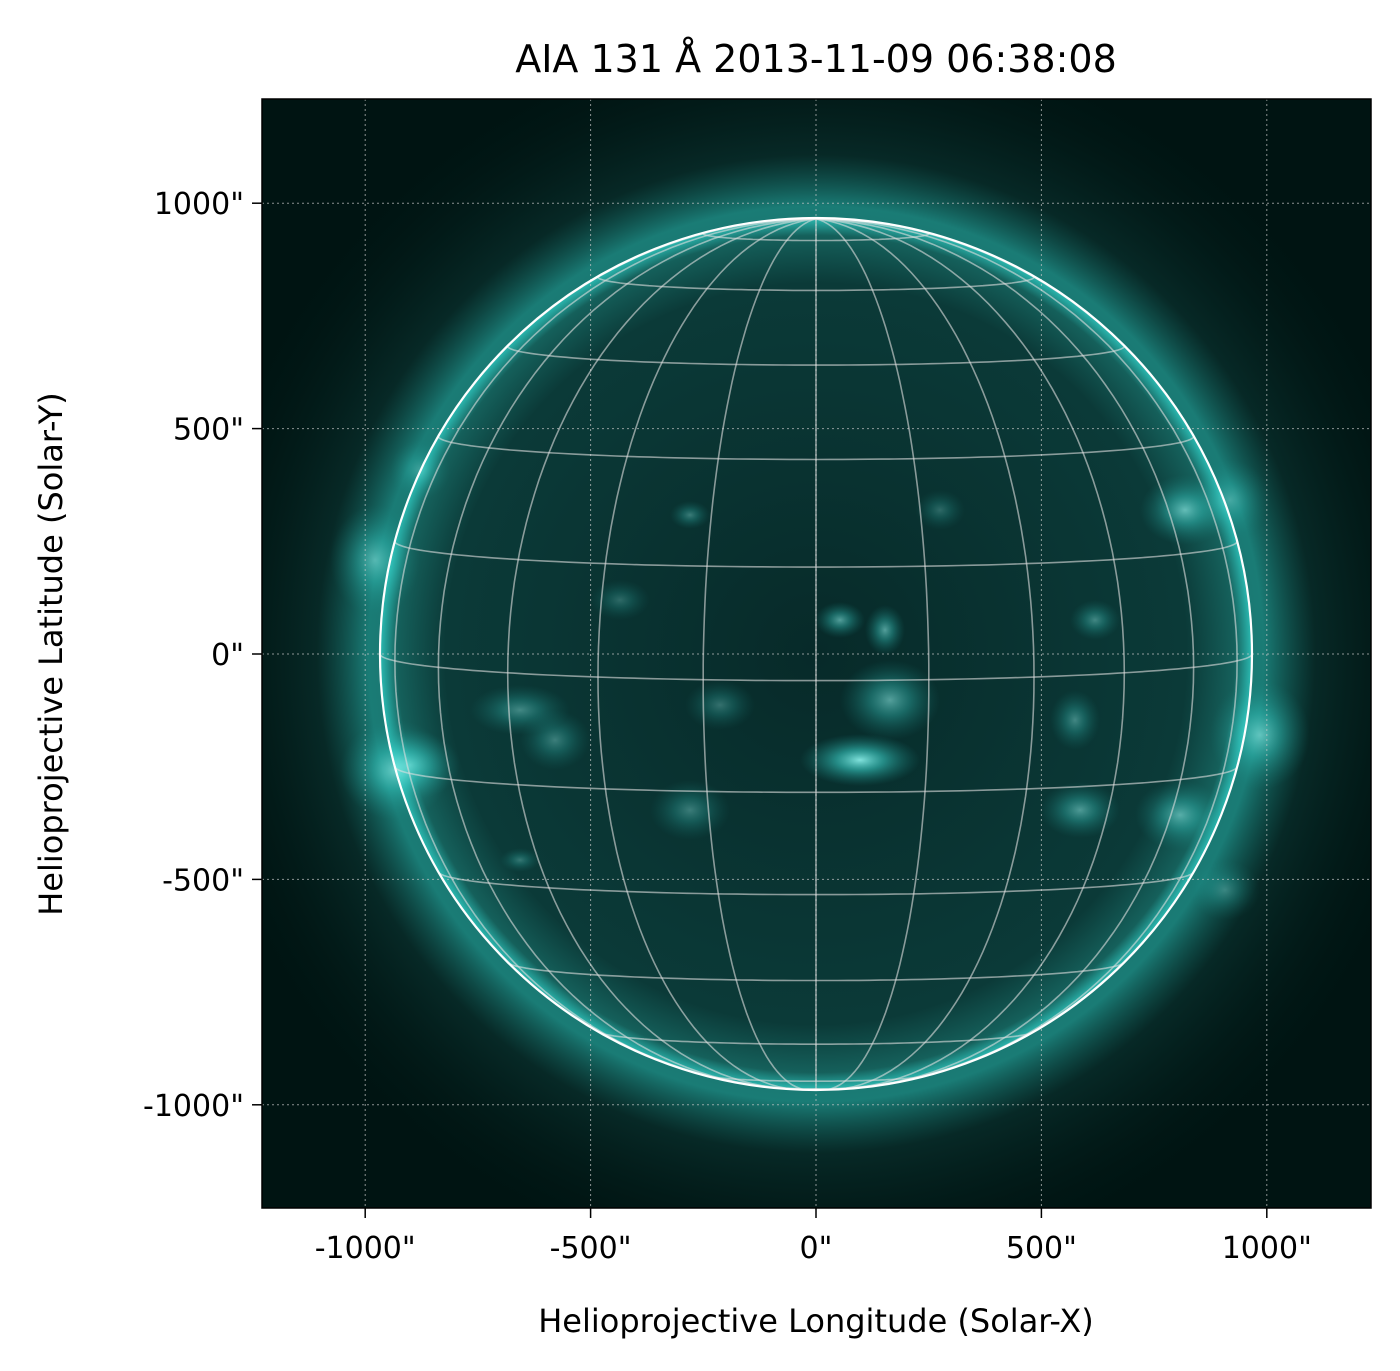 The image size is (1400, 1371). Describe the element at coordinates (193, 1106) in the screenshot. I see `y-tick-label: -1000"` at that location.